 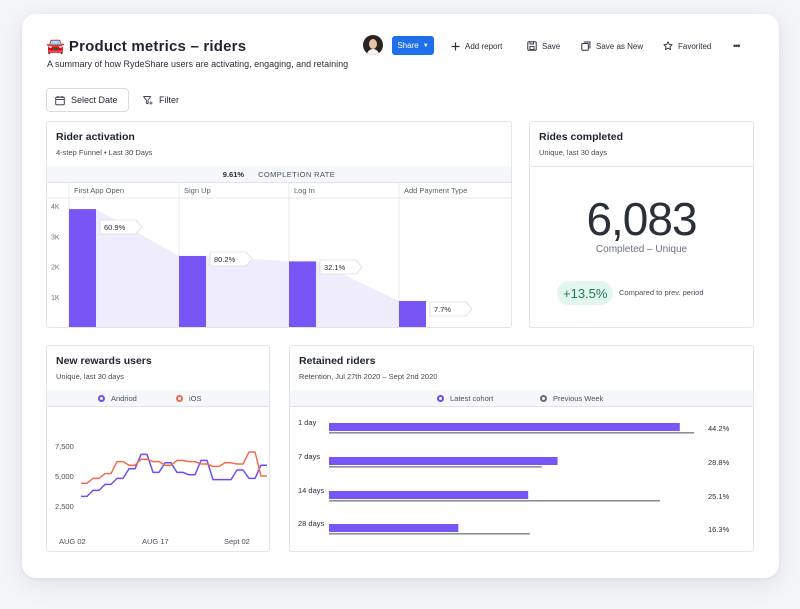 I want to click on retention-row-label: 1 day, so click(x=307, y=422).